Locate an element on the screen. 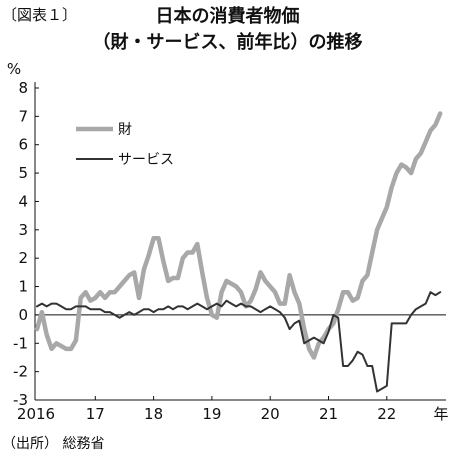  x-tick-label: 22 is located at coordinates (386, 414).